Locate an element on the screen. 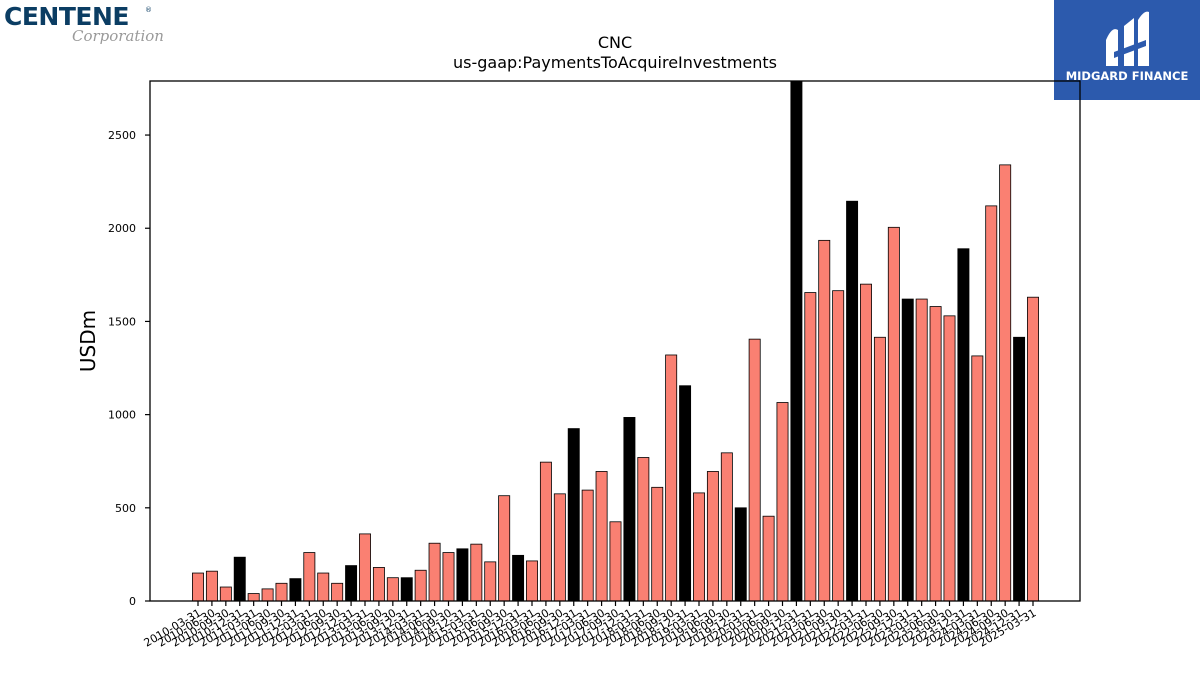 This screenshot has width=1200, height=675. centene-logo: CENTENE ® Corporation is located at coordinates (104, 26).